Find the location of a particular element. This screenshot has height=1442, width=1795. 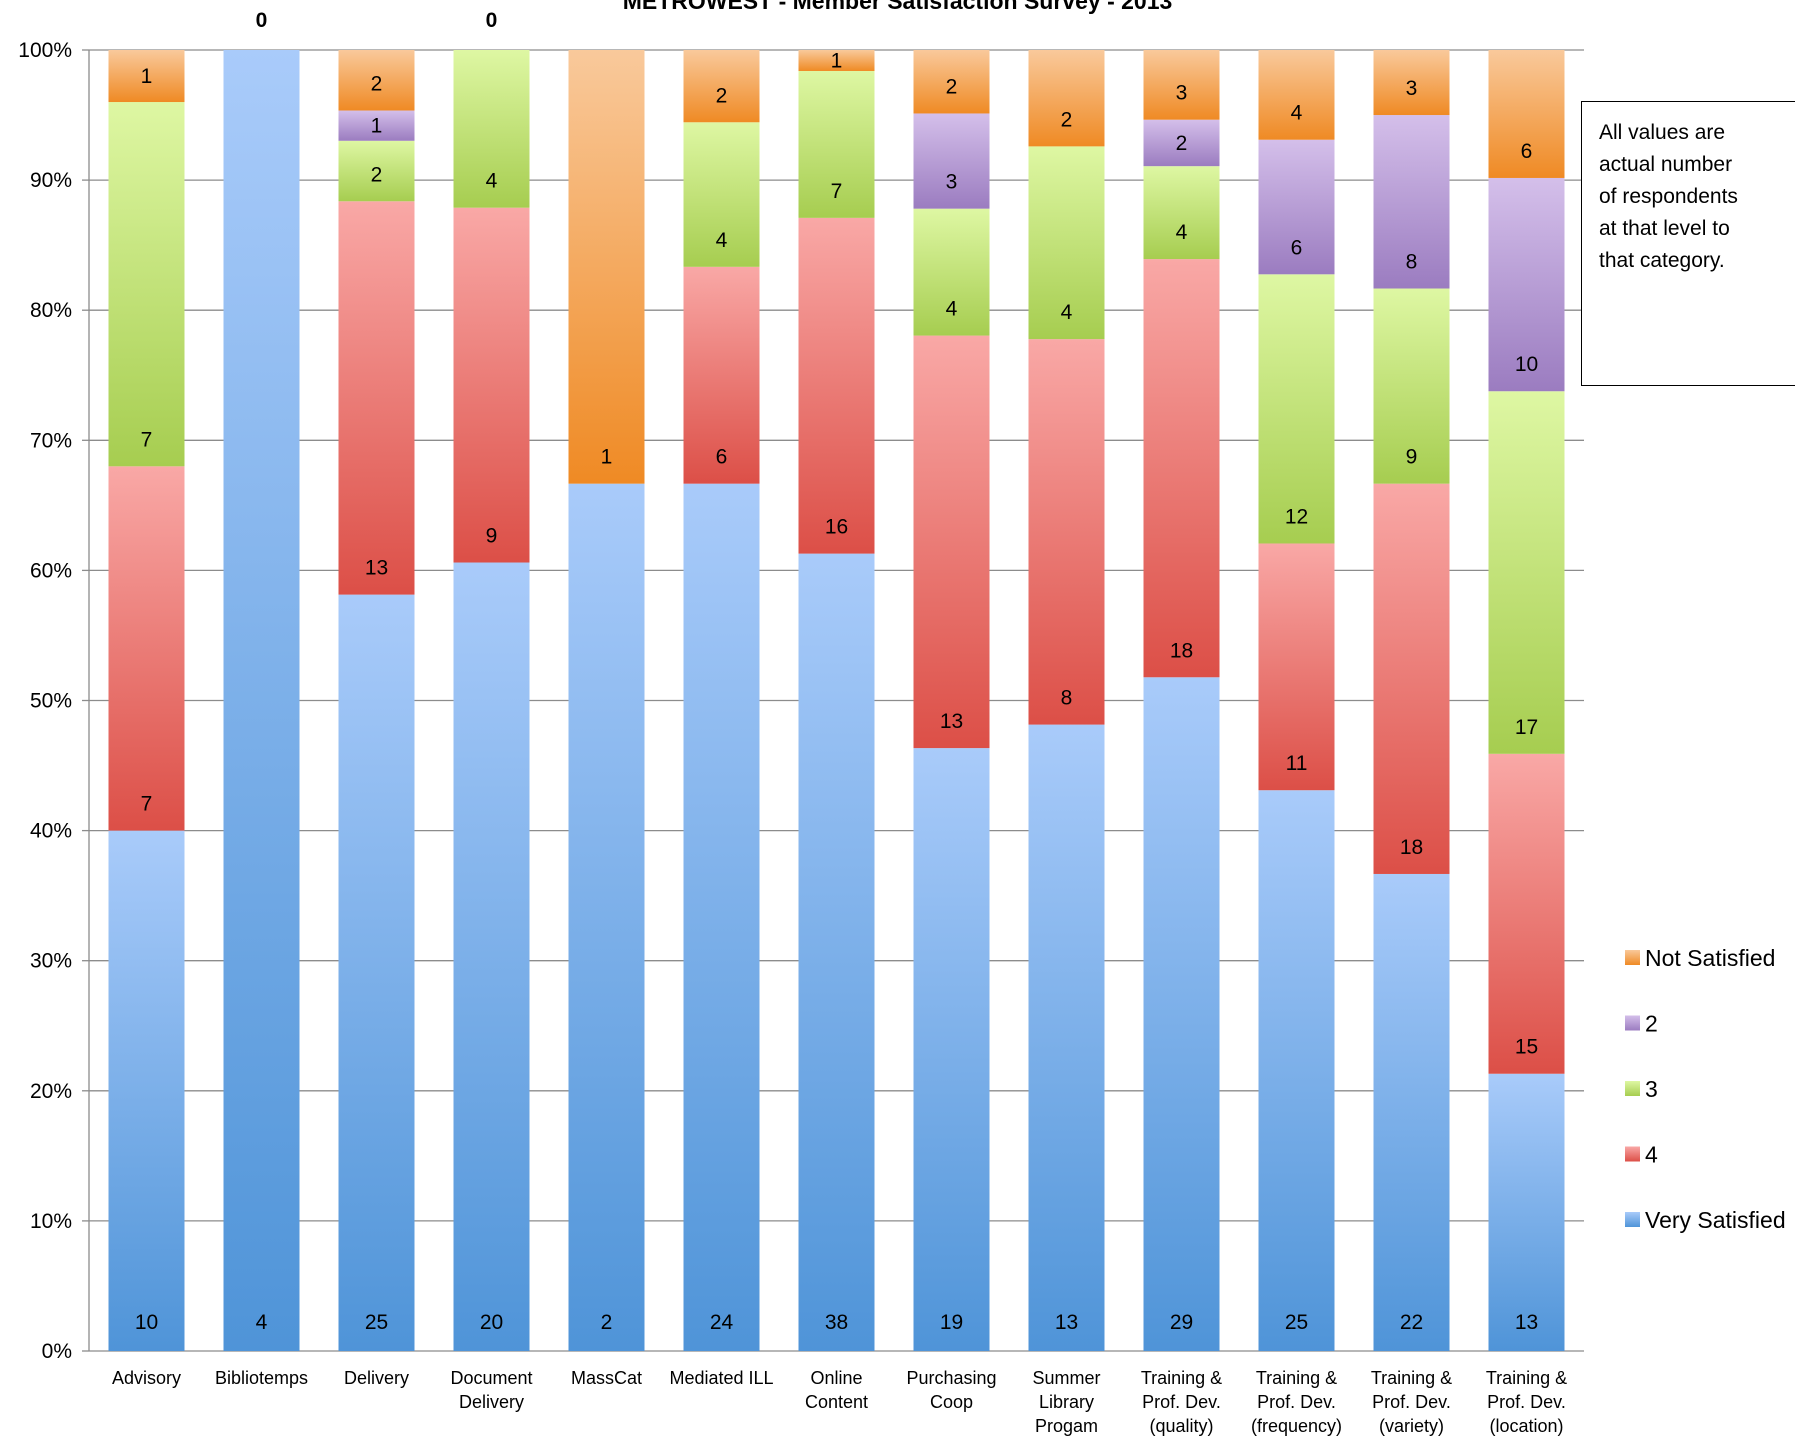

x-tick-label: MassCat is located at coordinates (606, 1378).